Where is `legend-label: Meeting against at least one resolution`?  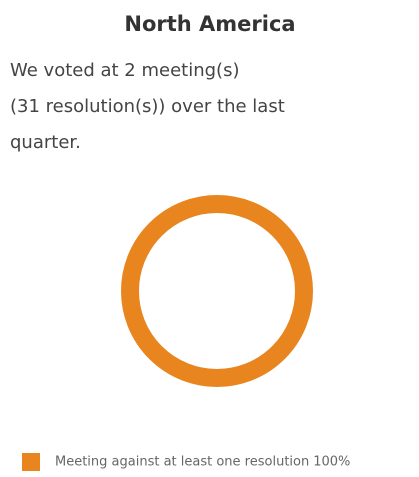 legend-label: Meeting against at least one resolution is located at coordinates (182, 462).